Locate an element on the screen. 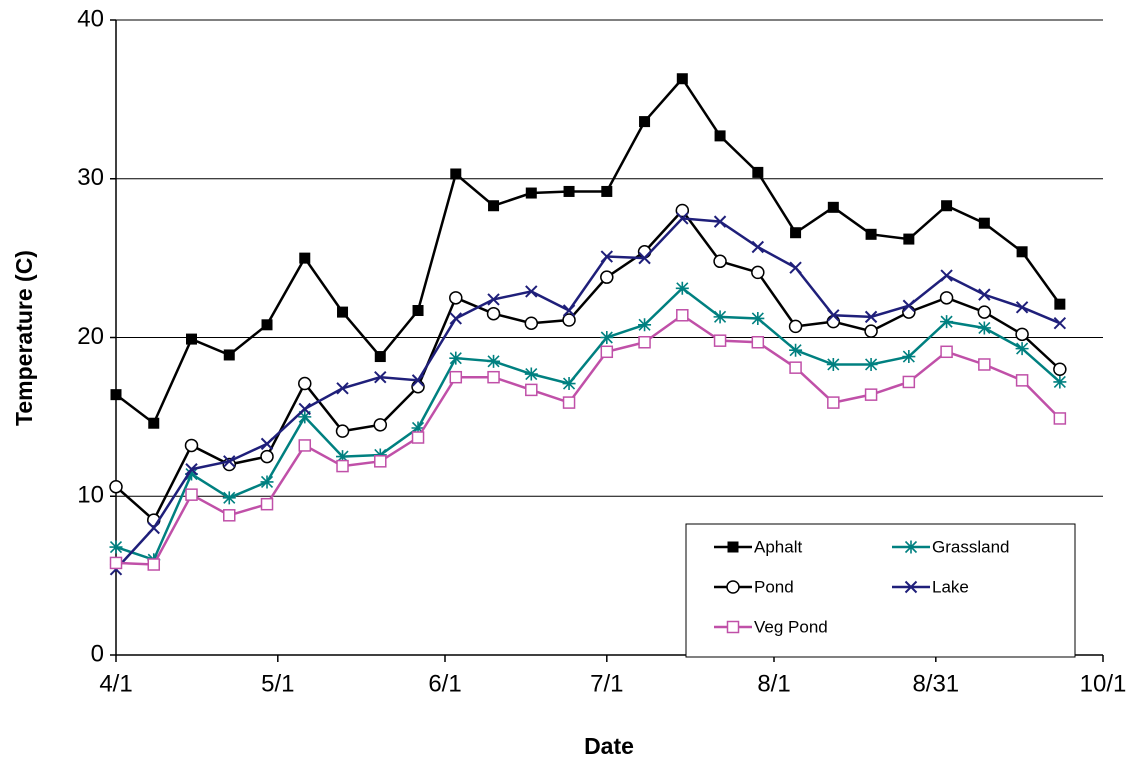 The image size is (1136, 771). legend-label: Veg Pond is located at coordinates (791, 626).